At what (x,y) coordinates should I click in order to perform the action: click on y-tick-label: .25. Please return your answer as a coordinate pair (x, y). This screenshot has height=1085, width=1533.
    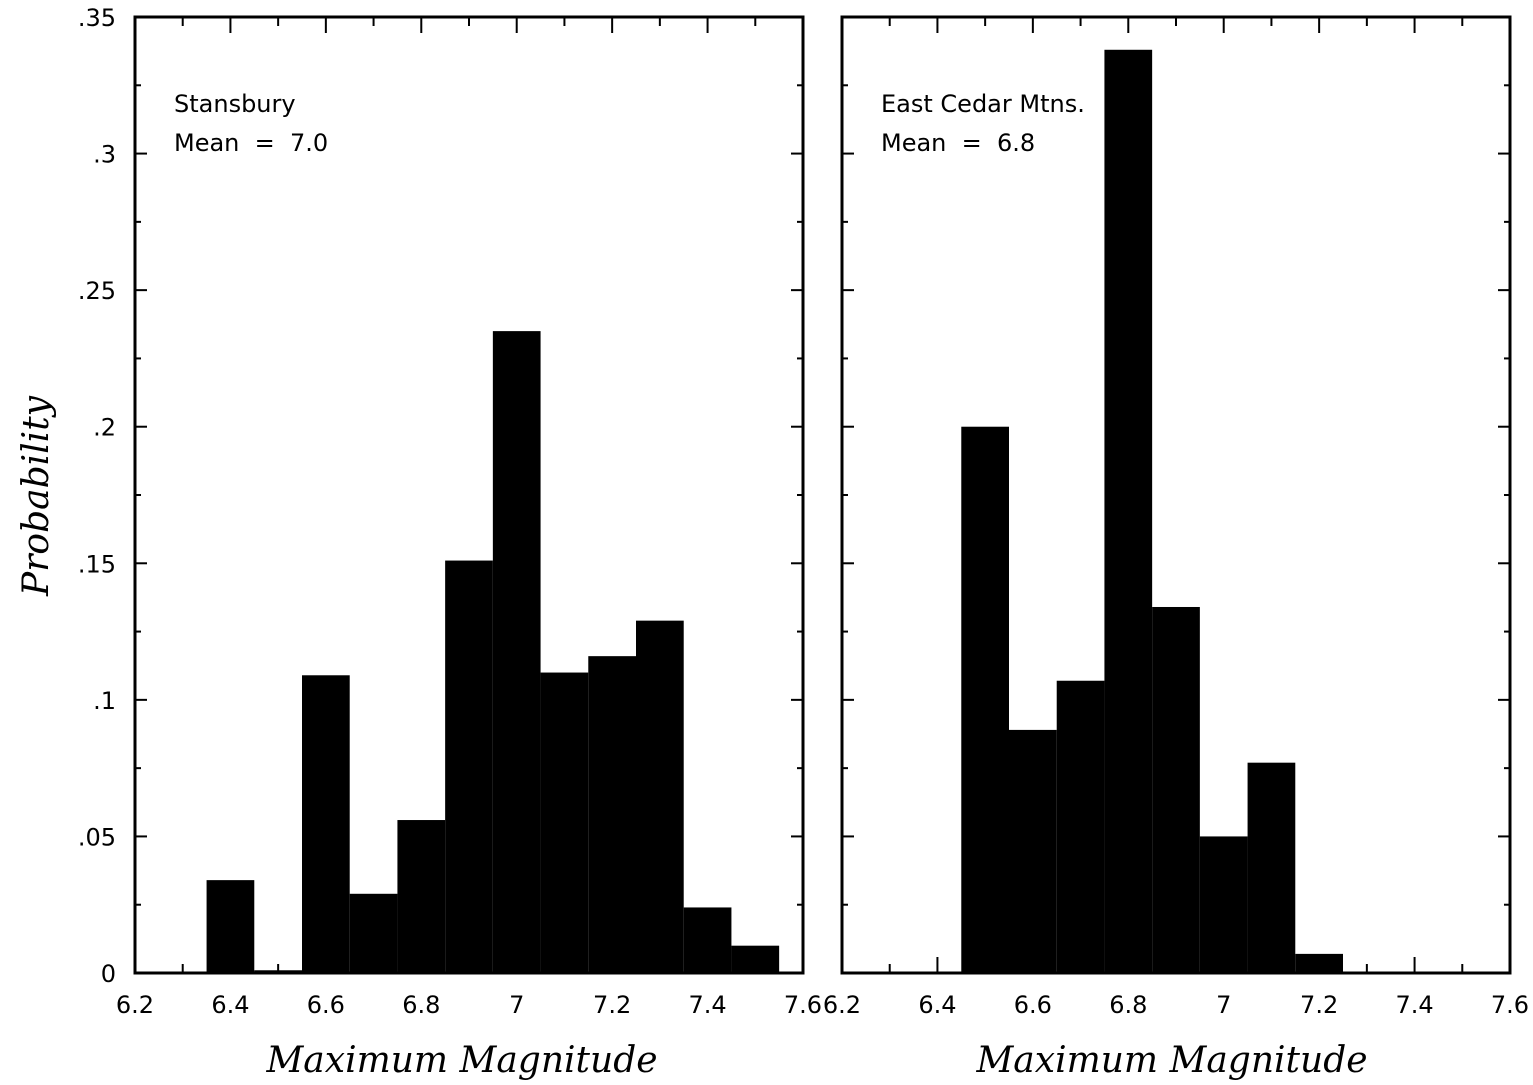
    Looking at the image, I should click on (97, 291).